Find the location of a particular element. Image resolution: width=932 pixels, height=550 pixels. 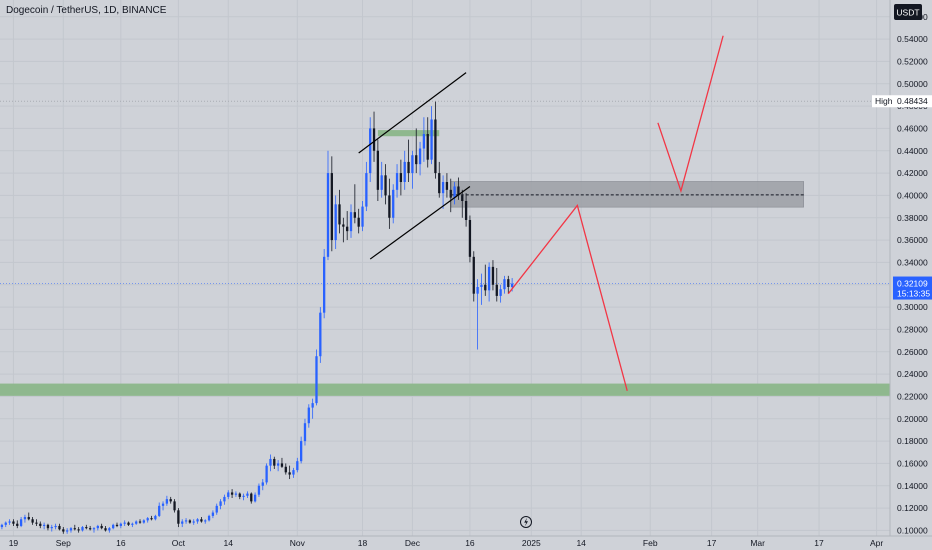

currency-label: USDT is located at coordinates (907, 13).